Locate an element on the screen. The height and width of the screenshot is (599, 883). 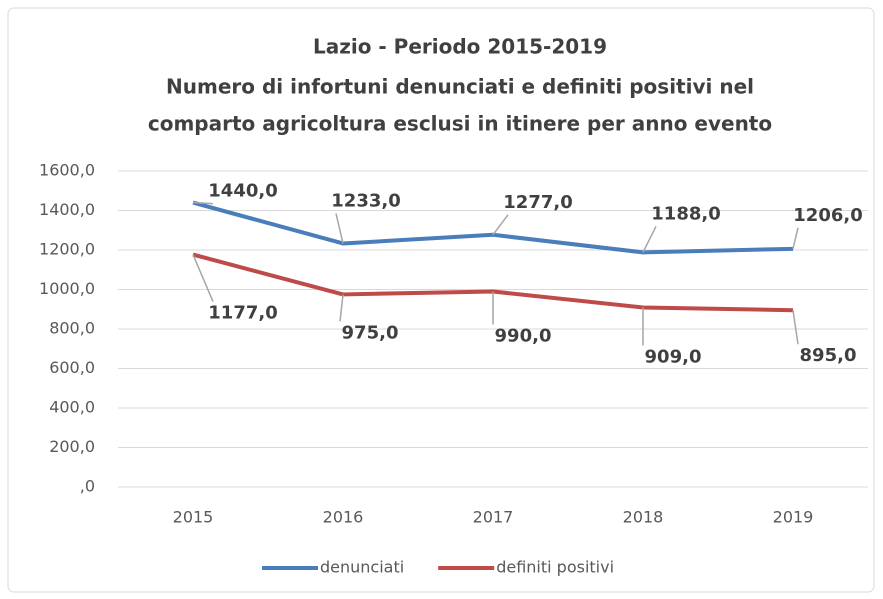
data-label: 1440,0 is located at coordinates (242, 191).